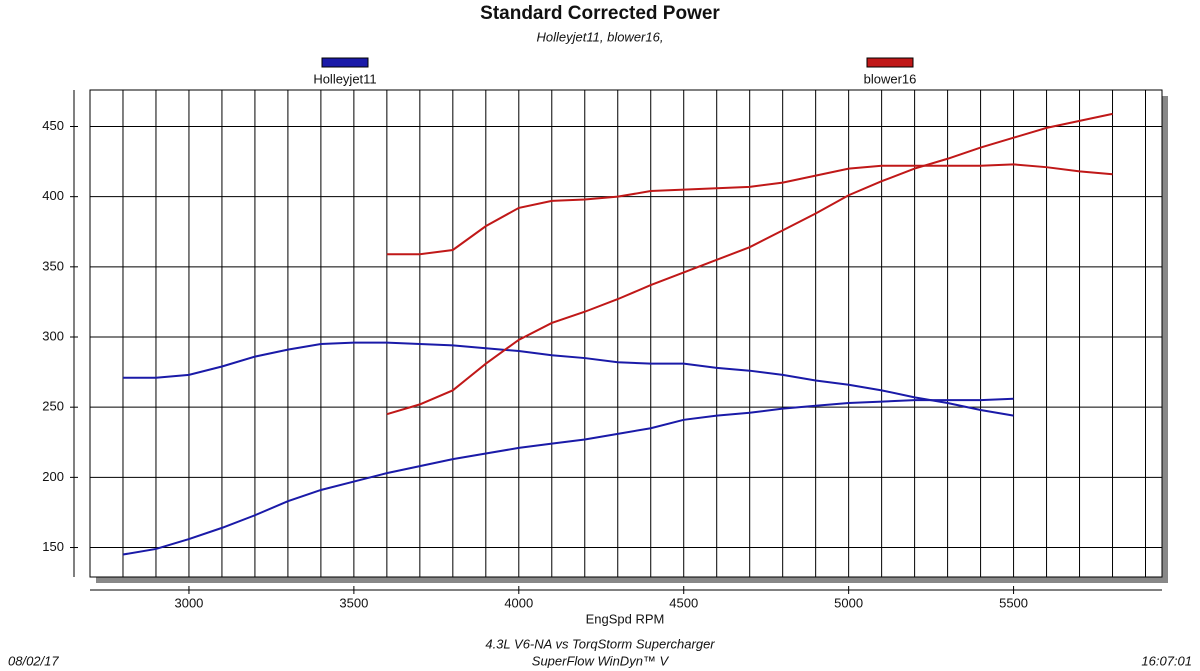 Image resolution: width=1200 pixels, height=671 pixels. What do you see at coordinates (1013, 602) in the screenshot?
I see `x-tick-label: 5500` at bounding box center [1013, 602].